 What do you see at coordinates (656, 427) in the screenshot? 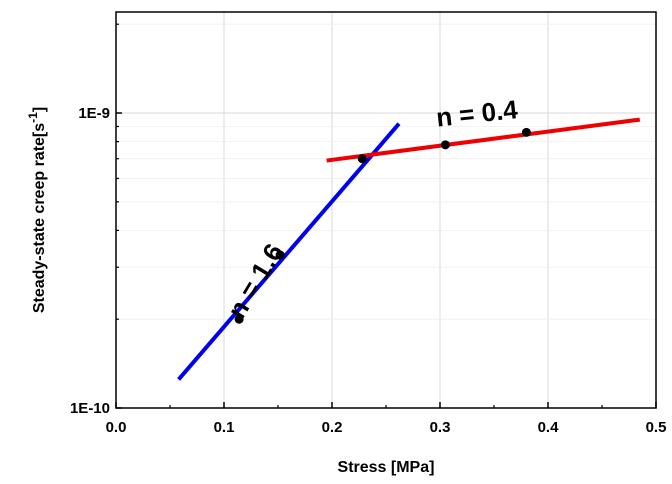
I see `x-tick-label: 0.5` at bounding box center [656, 427].